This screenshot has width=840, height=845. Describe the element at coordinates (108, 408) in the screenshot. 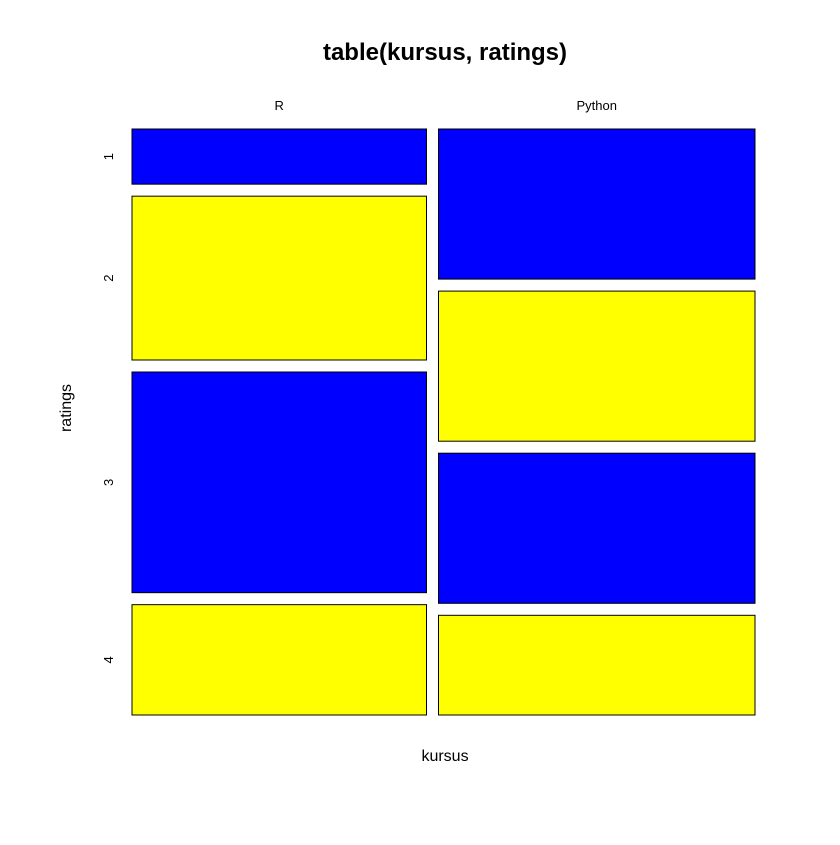

I see `row-labels: 1 2 3 4` at that location.